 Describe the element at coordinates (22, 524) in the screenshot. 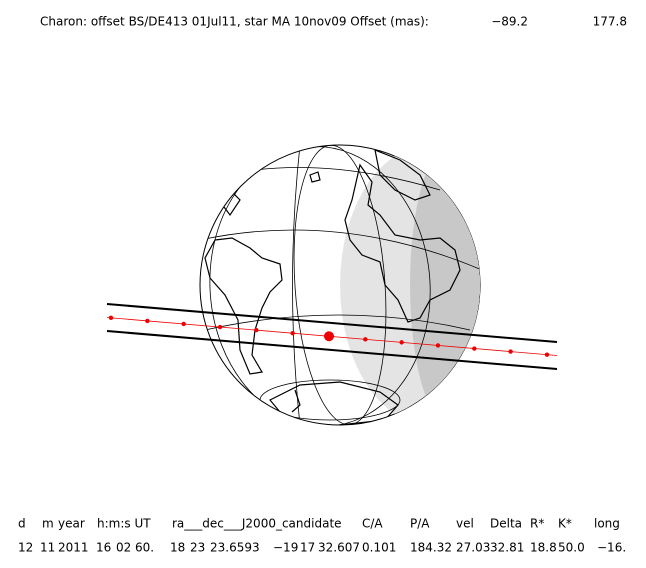

I see `column-header: d` at that location.